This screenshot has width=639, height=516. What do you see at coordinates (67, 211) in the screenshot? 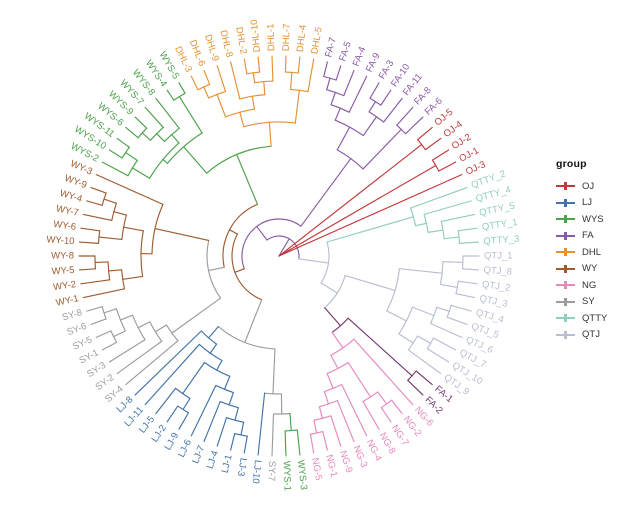
I see `leaf-label: WY-7` at bounding box center [67, 211].